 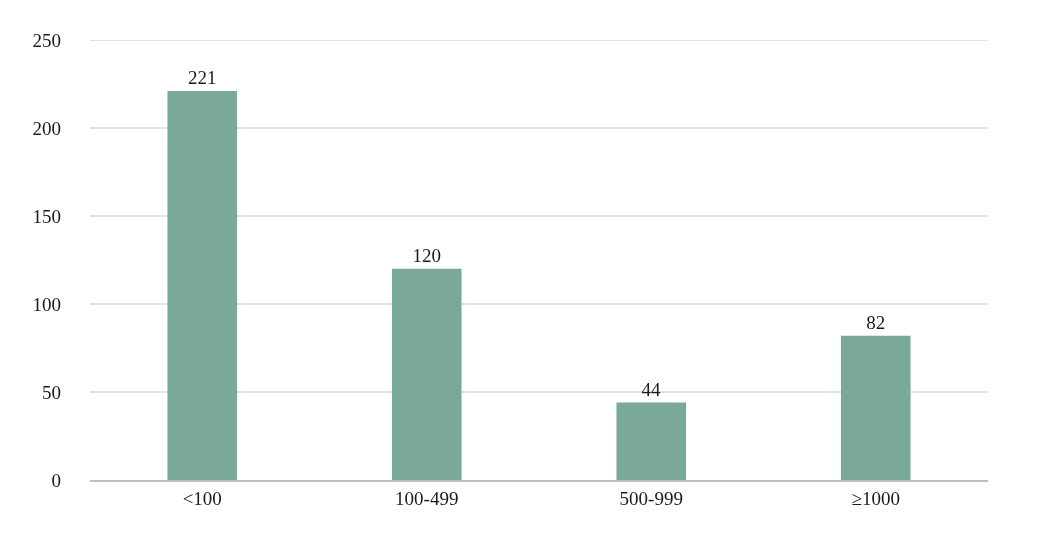 What do you see at coordinates (46, 304) in the screenshot?
I see `y-tick-label: 100` at bounding box center [46, 304].